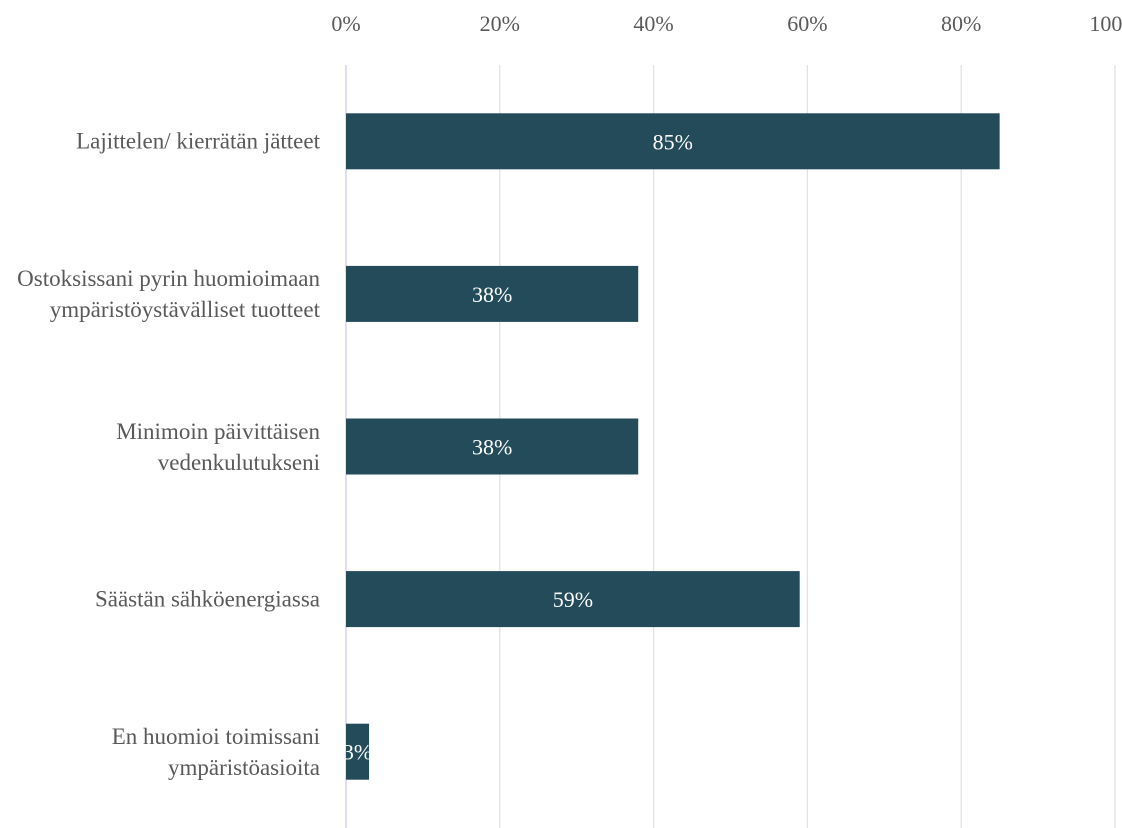 The height and width of the screenshot is (828, 1122). Describe the element at coordinates (218, 446) in the screenshot. I see `y-tick-label: Minimoin päivittäisen vedenkulutukseni` at that location.